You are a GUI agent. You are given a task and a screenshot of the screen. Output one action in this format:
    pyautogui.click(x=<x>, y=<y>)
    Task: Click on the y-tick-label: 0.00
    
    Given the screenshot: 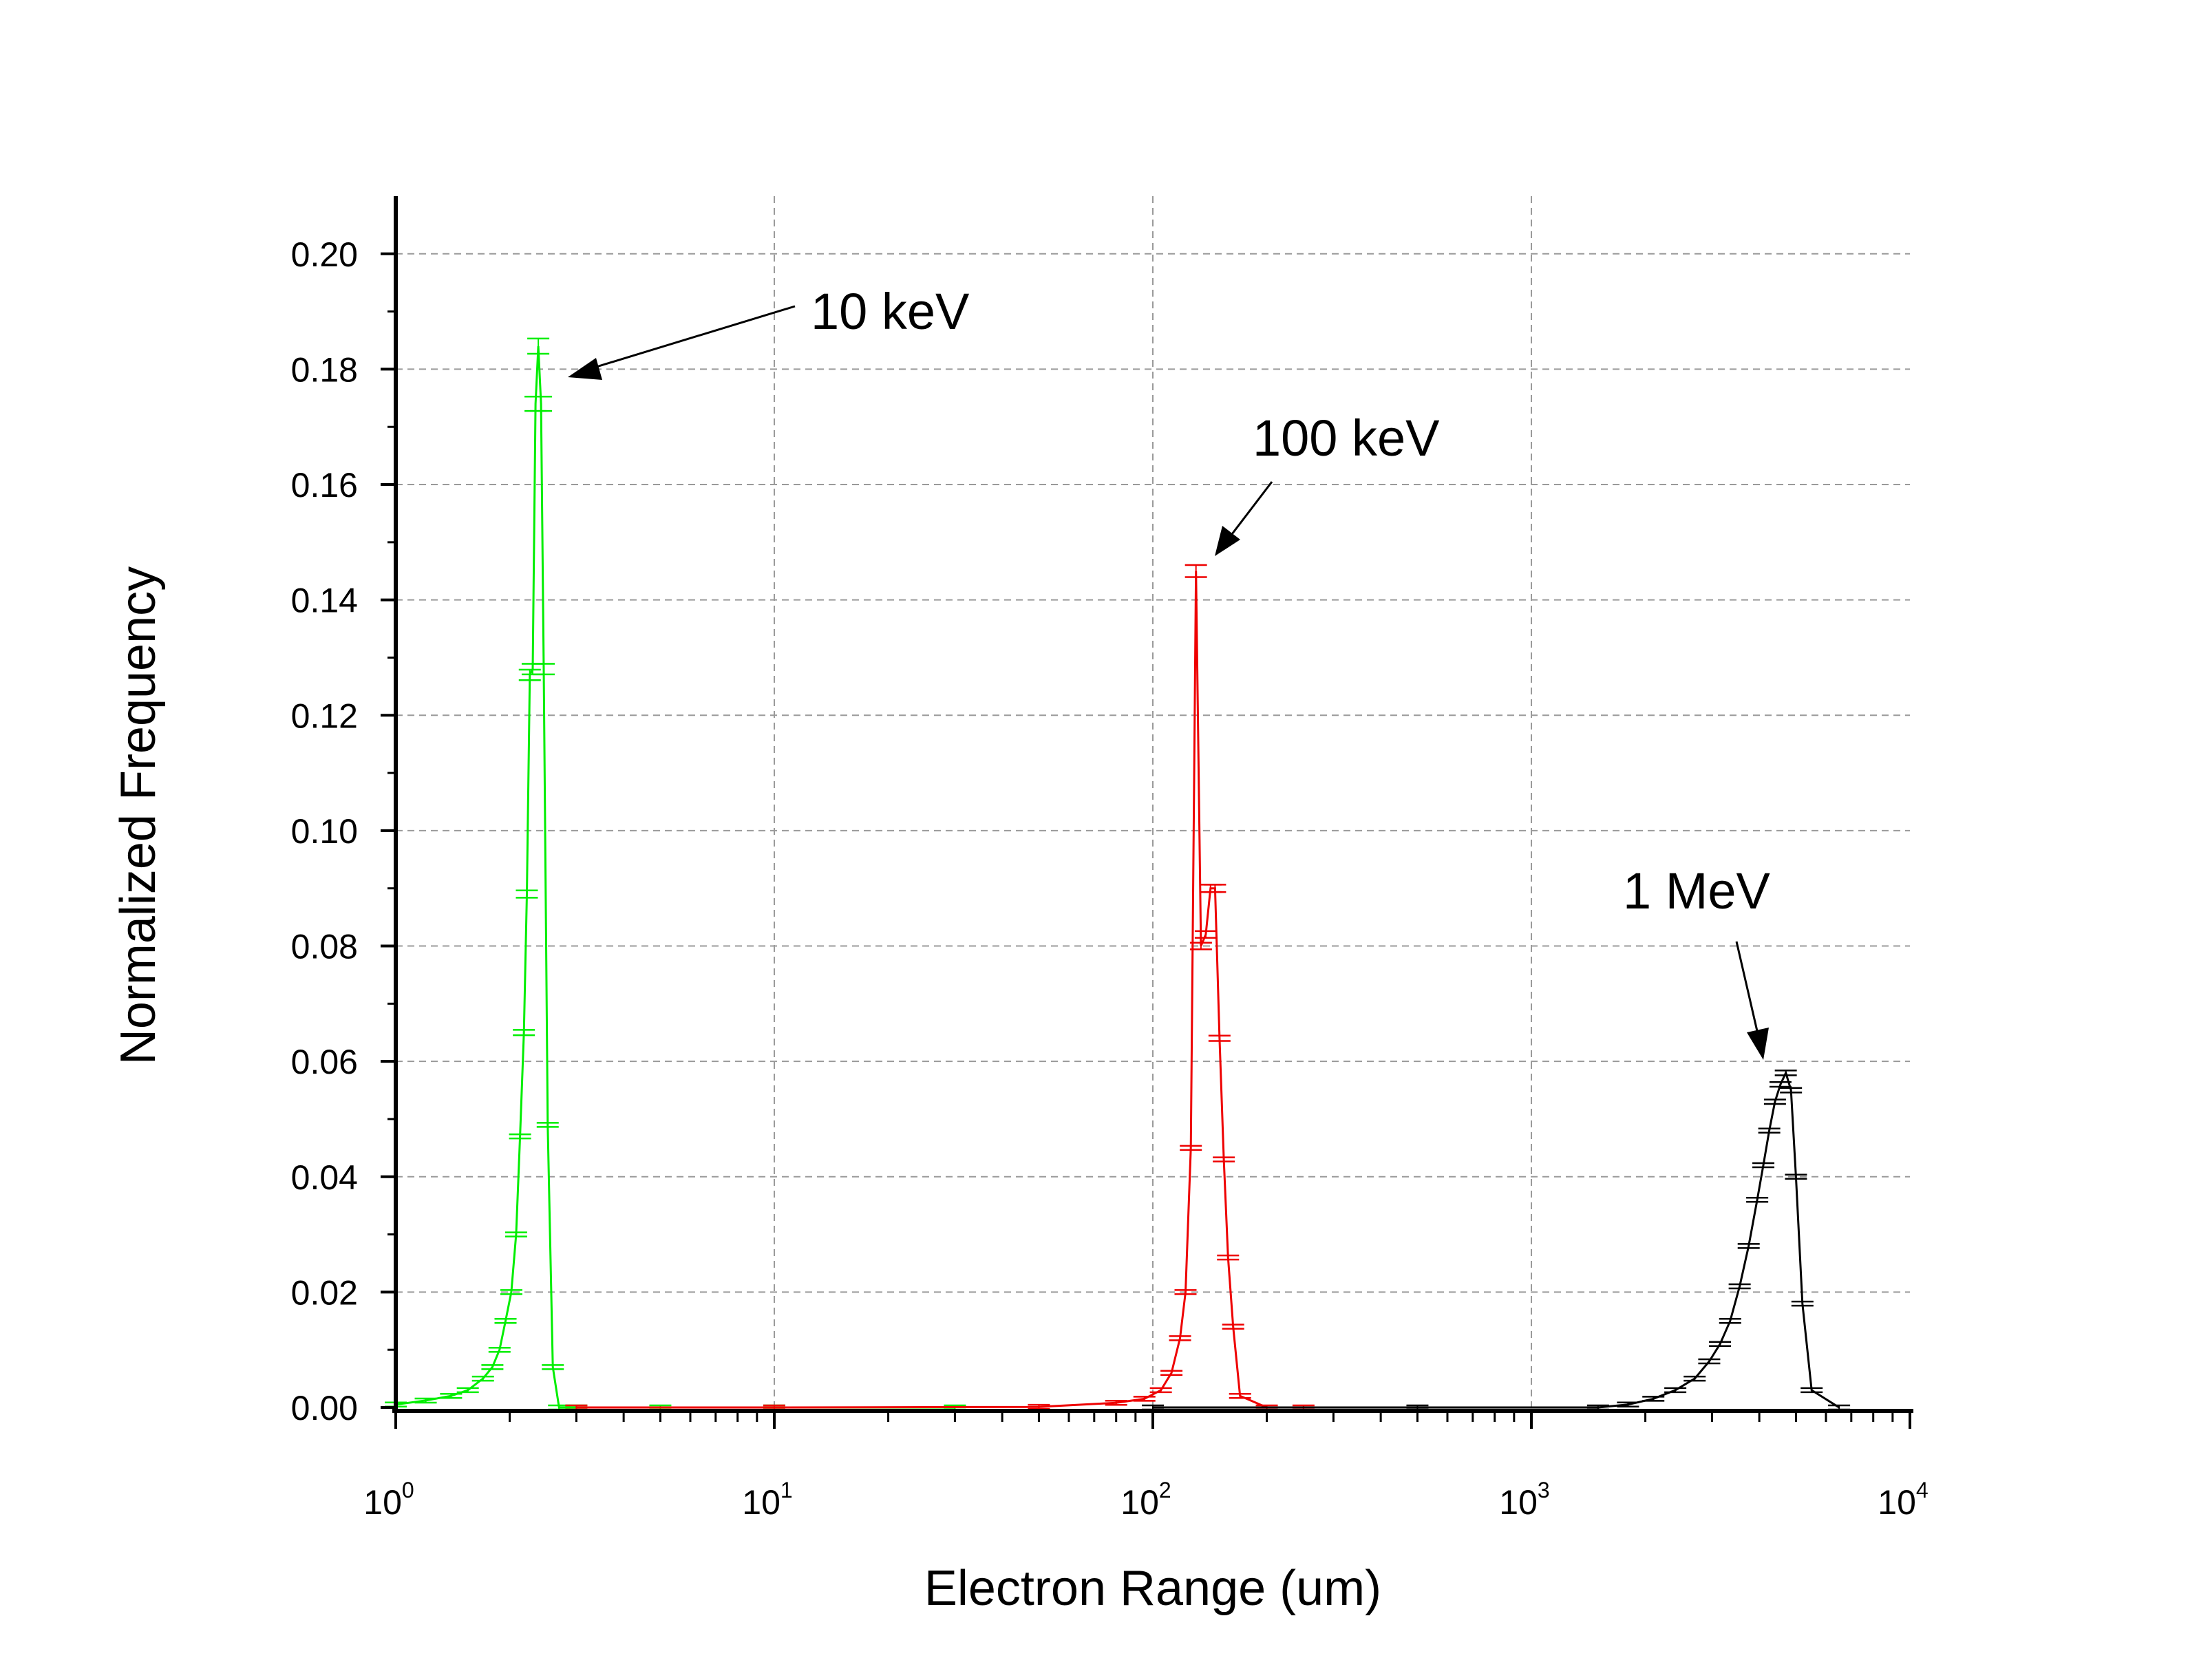 What is the action you would take?
    pyautogui.click(x=324, y=1408)
    